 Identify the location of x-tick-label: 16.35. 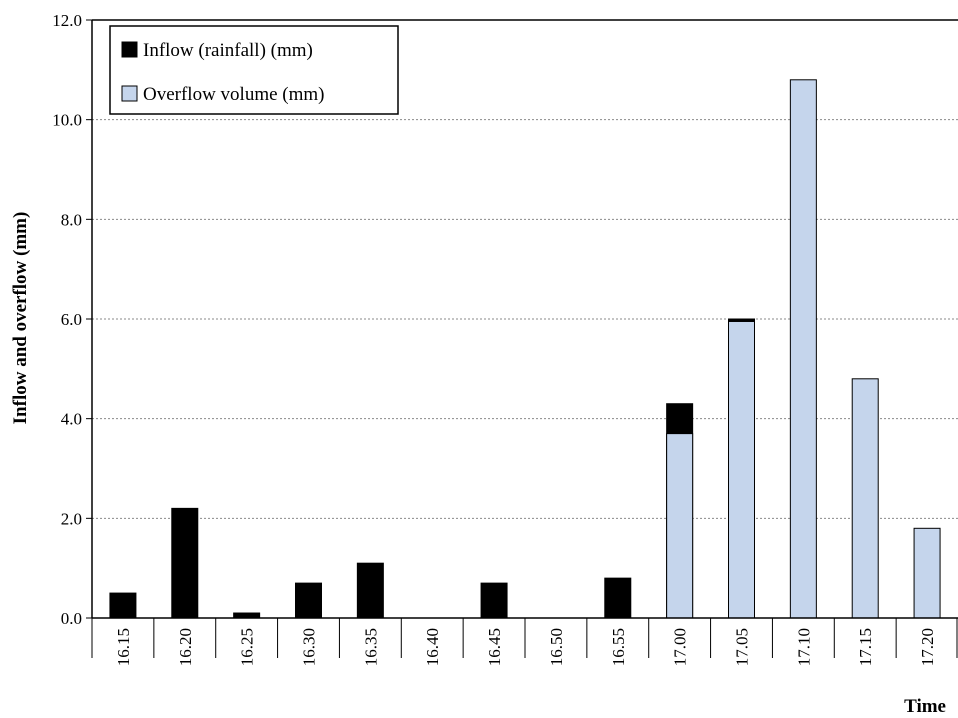
(370, 647).